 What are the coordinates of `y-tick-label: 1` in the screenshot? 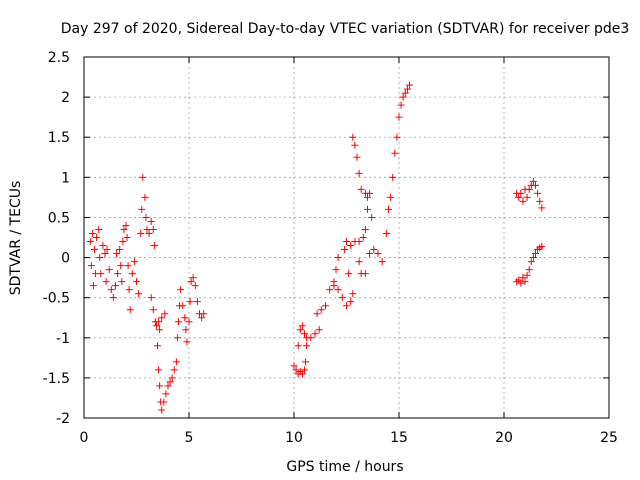 It's located at (65, 178).